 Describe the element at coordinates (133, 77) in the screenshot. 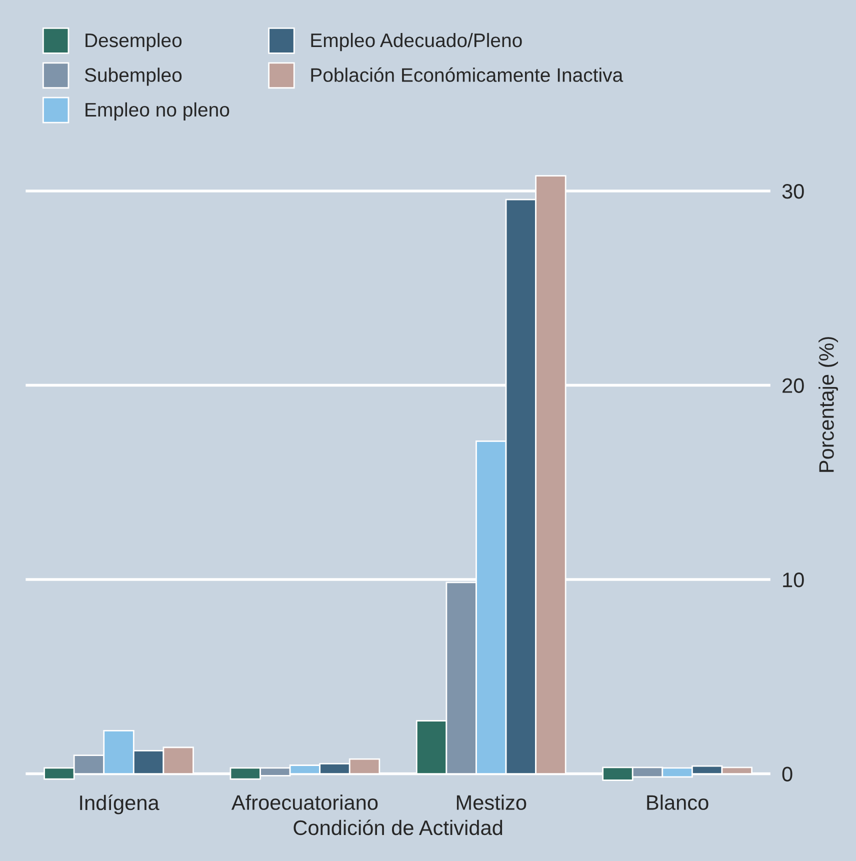

I see `legend-label: Subempleo` at that location.